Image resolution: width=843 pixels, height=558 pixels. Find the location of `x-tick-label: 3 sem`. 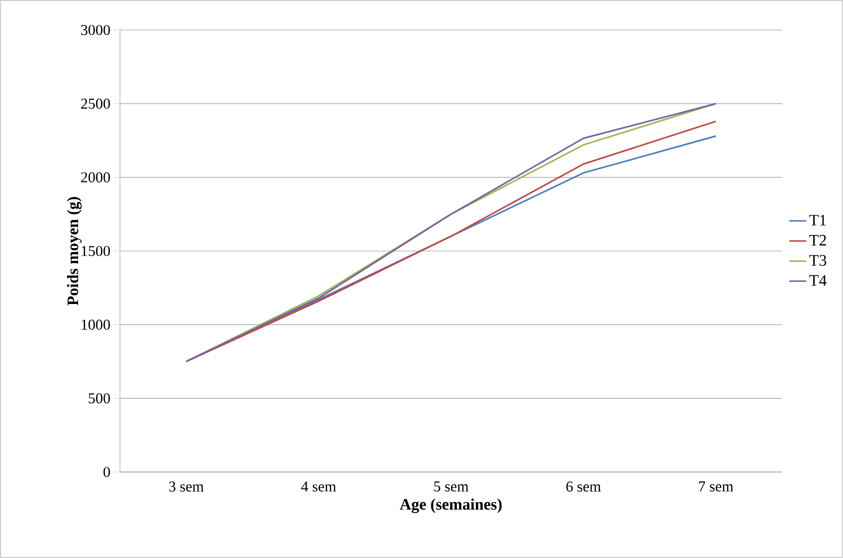

x-tick-label: 3 sem is located at coordinates (186, 487).